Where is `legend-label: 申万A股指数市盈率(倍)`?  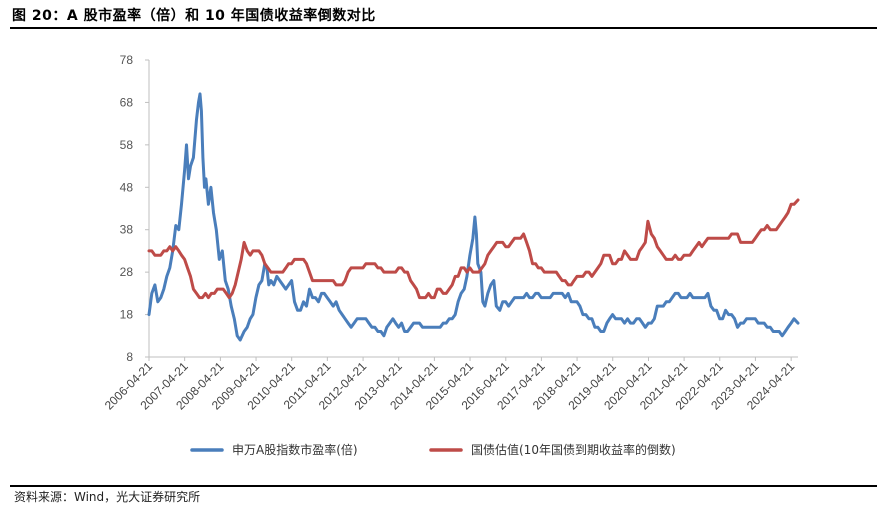 legend-label: 申万A股指数市盈率(倍) is located at coordinates (295, 449).